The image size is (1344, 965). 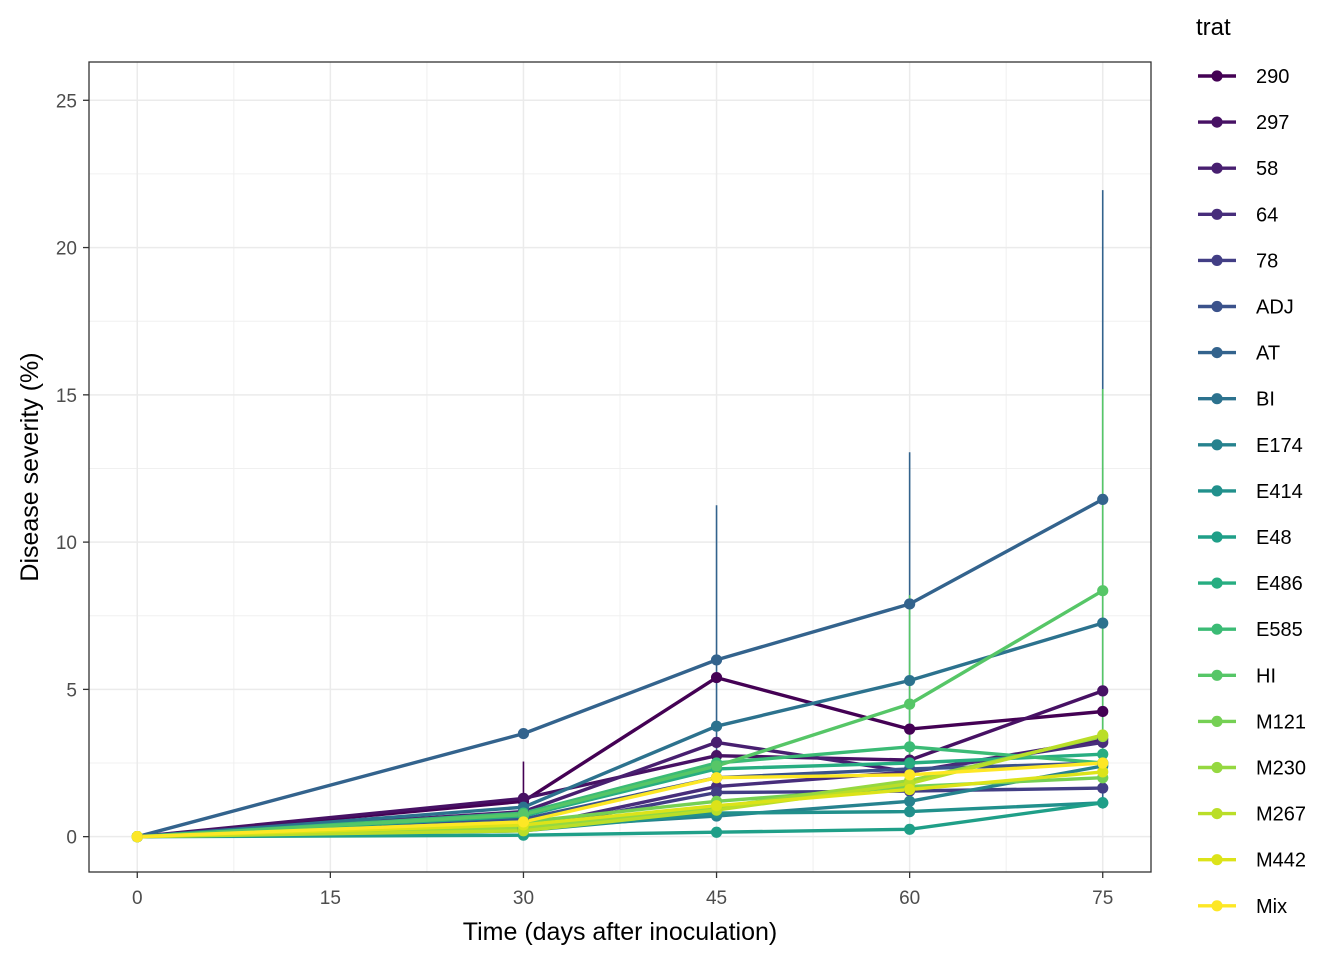 I want to click on legend-label-E174: E174, so click(x=1279, y=446).